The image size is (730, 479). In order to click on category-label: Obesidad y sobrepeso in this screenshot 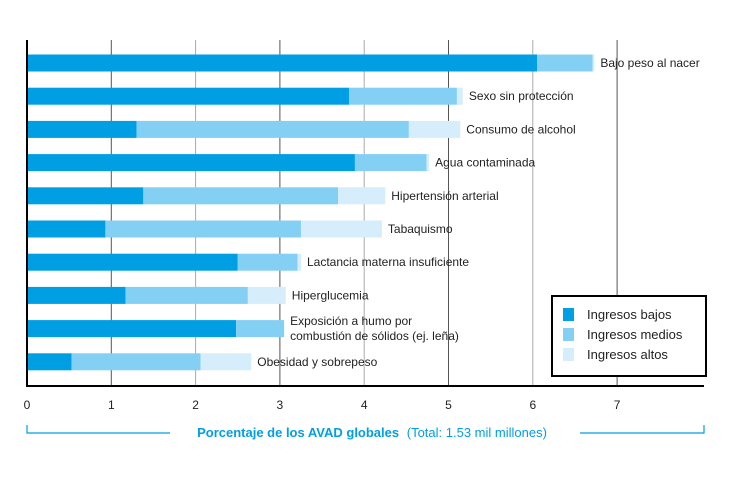, I will do `click(317, 362)`.